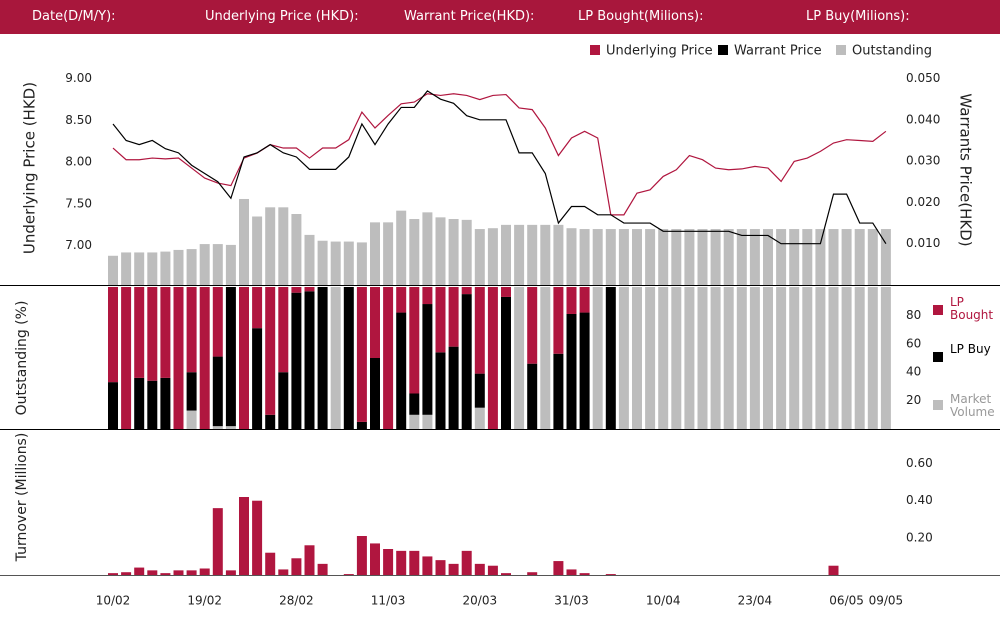 This screenshot has width=1000, height=620. I want to click on header-label: Date(D/M/Y):, so click(74, 16).